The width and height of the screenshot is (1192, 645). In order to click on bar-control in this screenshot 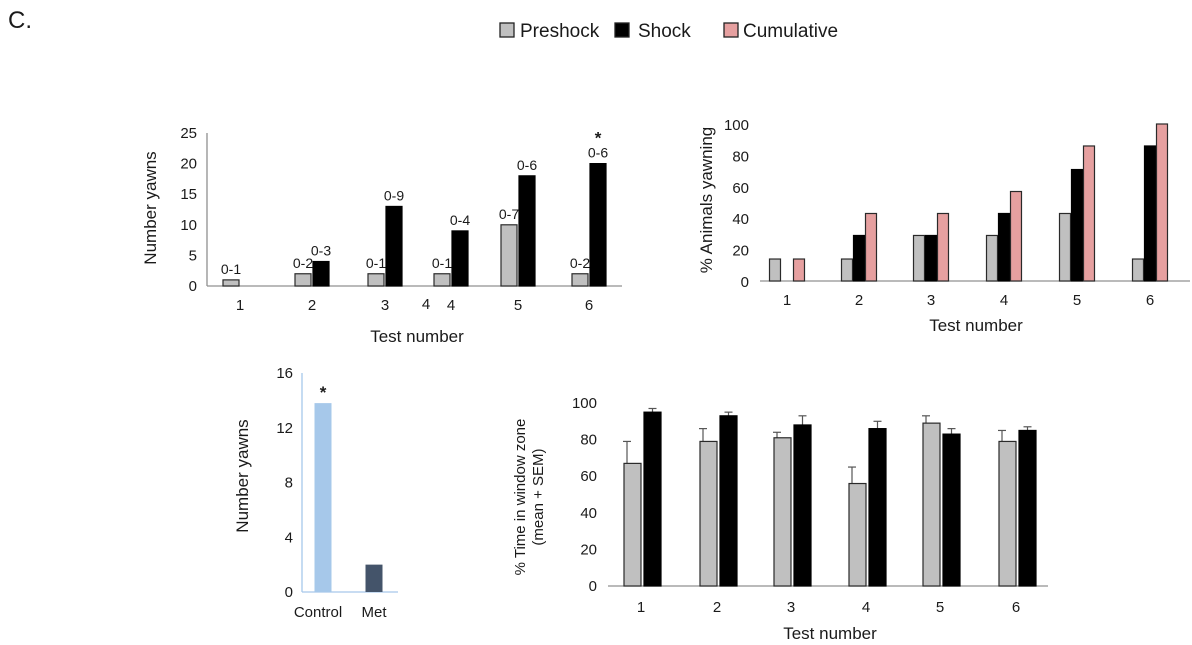, I will do `click(323, 497)`.